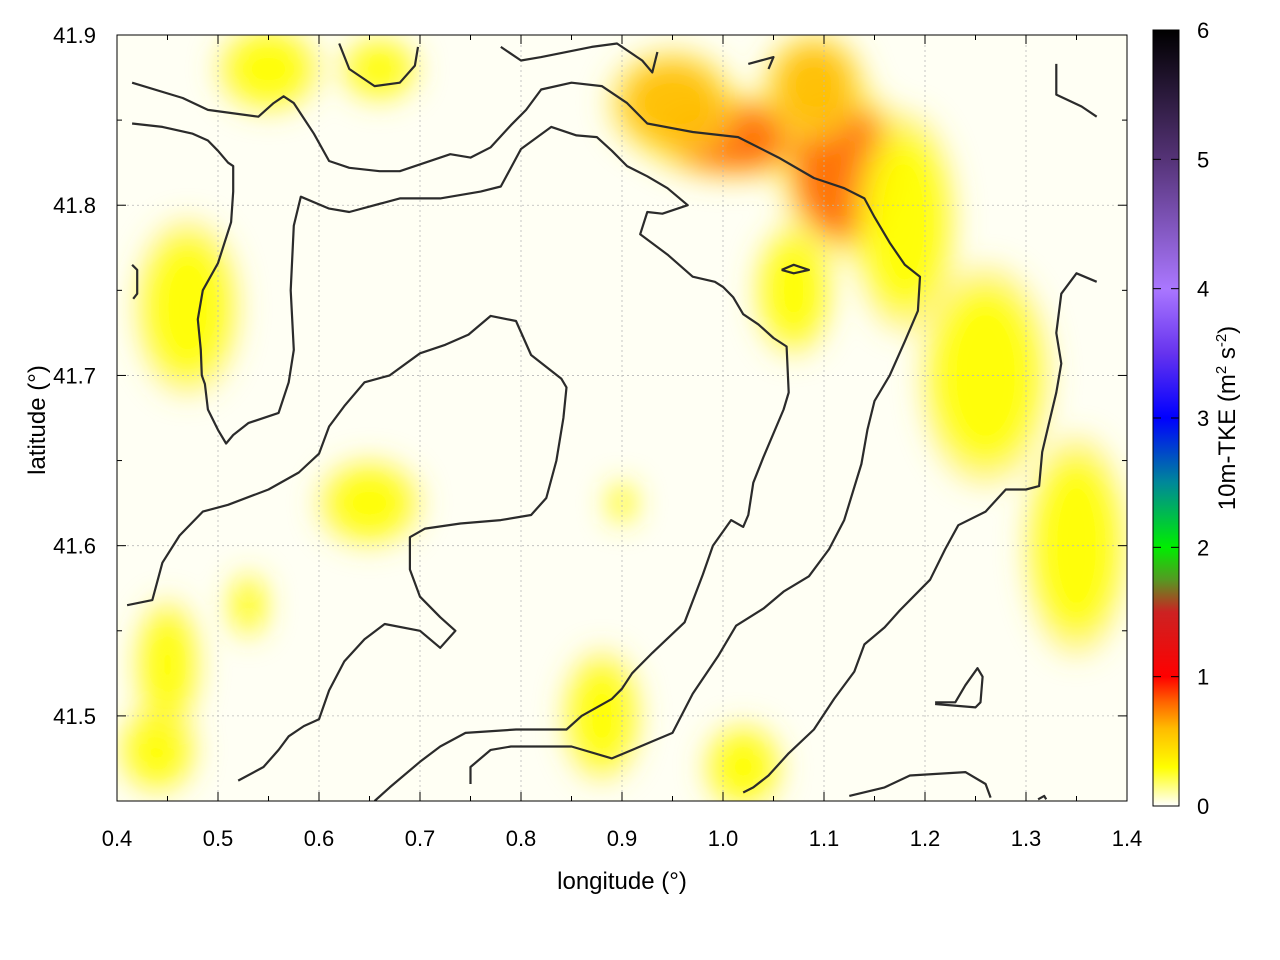 Image resolution: width=1280 pixels, height=960 pixels. Describe the element at coordinates (74, 546) in the screenshot. I see `y-tick-label: 41.6` at that location.